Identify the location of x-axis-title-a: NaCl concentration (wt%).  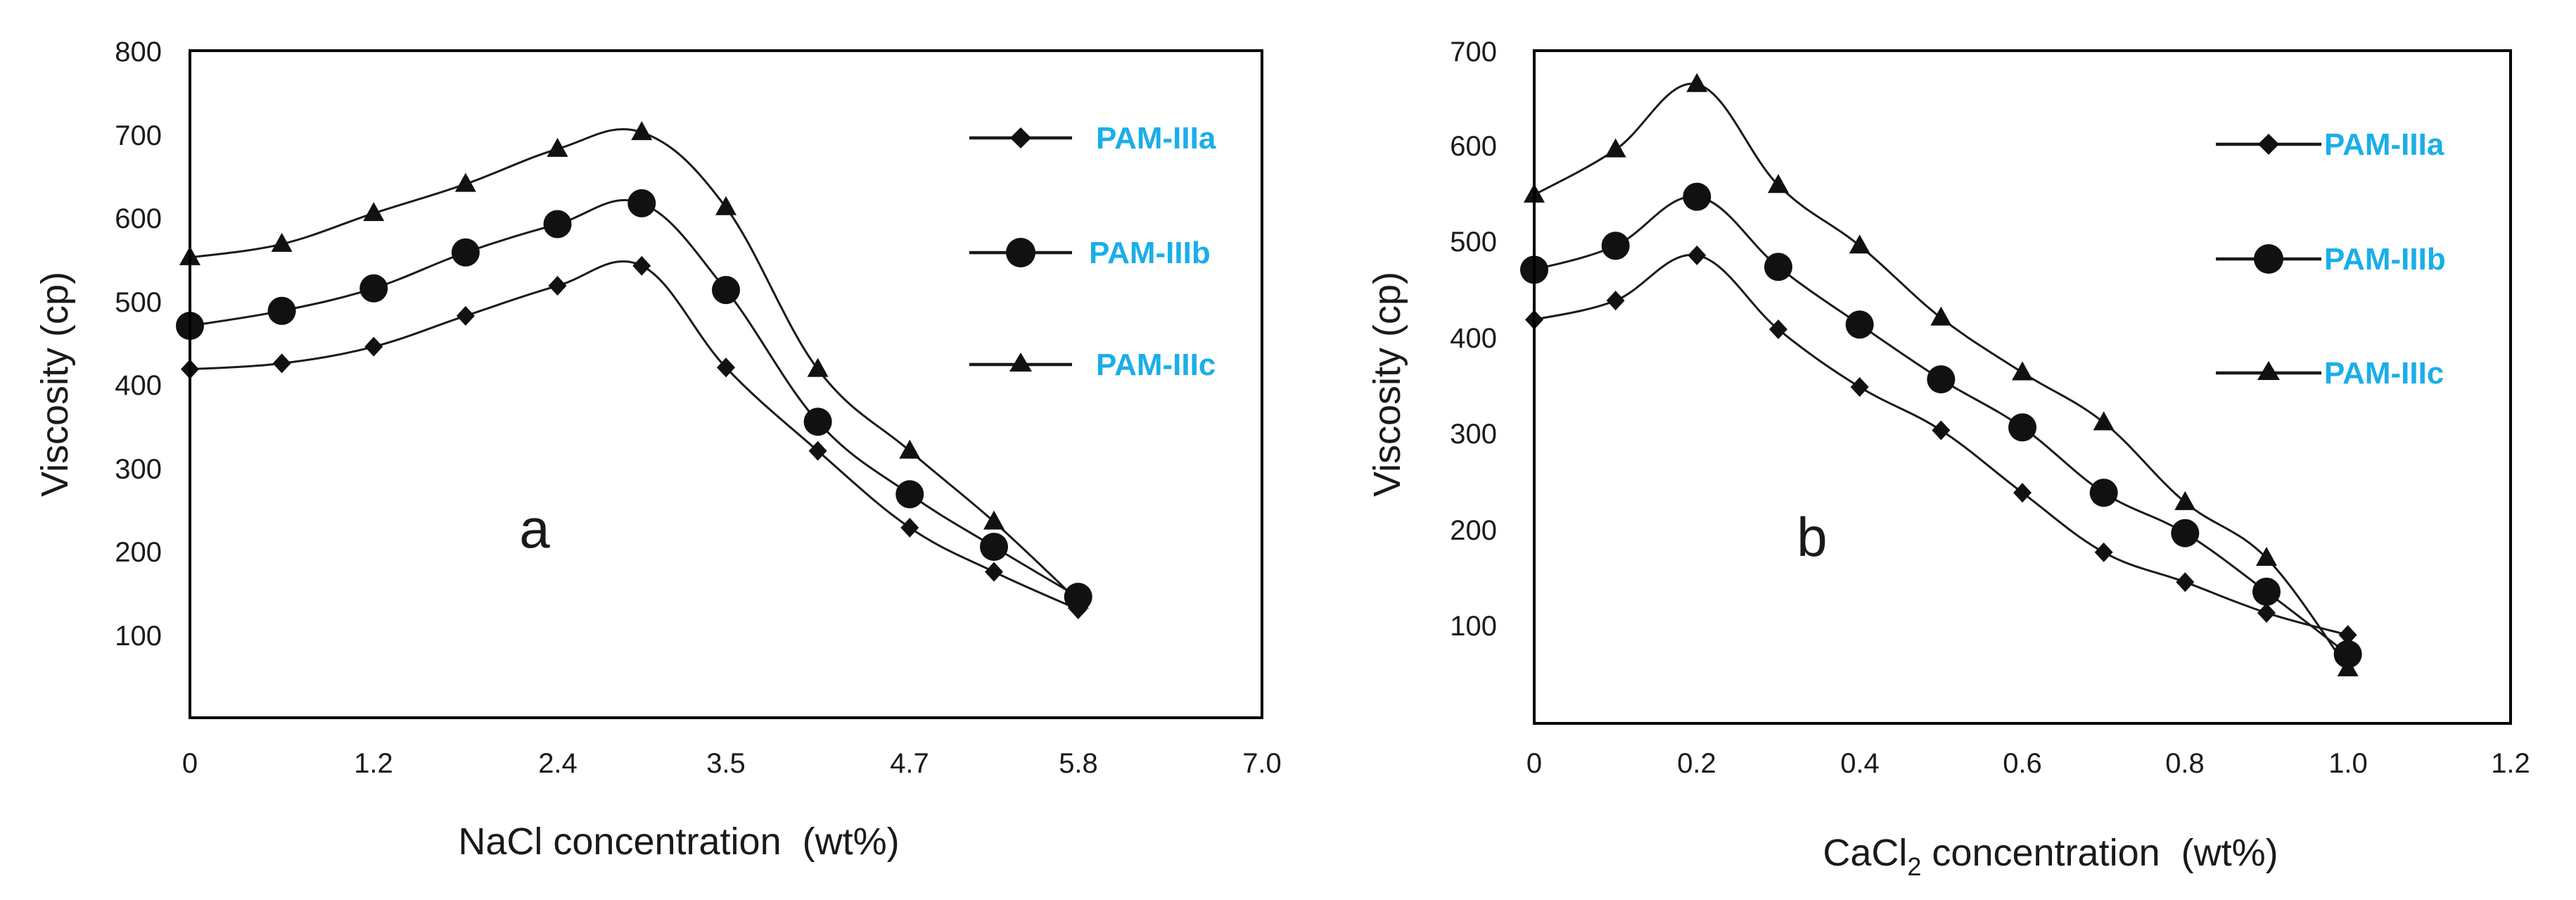
(678, 841).